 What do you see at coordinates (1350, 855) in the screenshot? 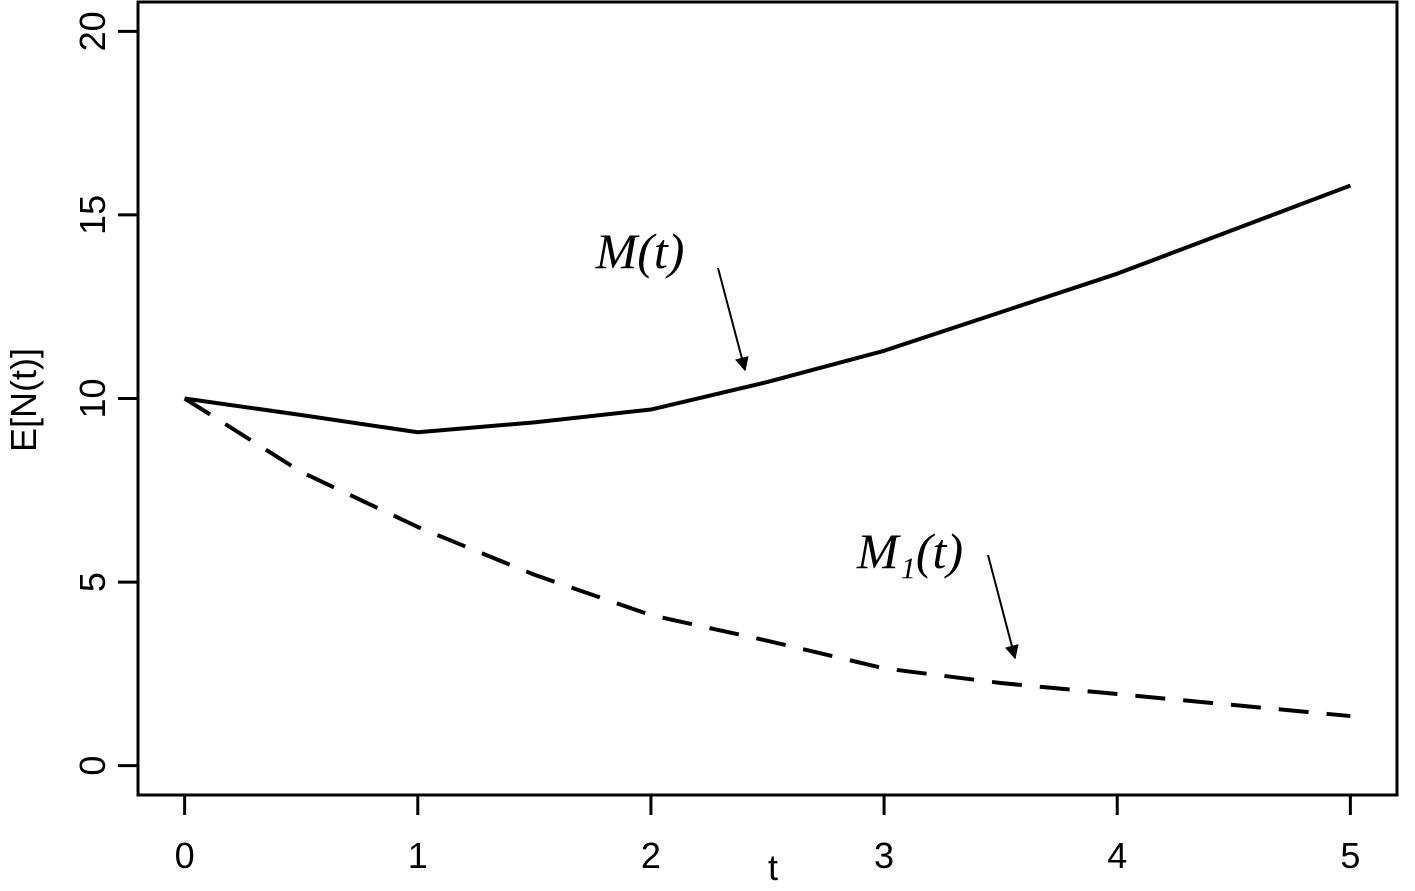
I see `x-tick-label: 5` at bounding box center [1350, 855].